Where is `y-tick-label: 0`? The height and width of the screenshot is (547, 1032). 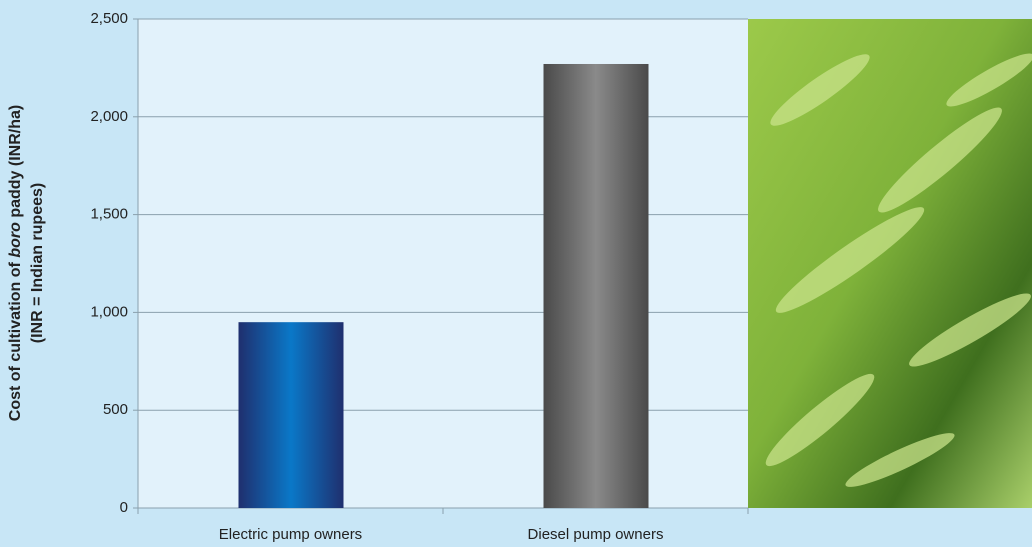 y-tick-label: 0 is located at coordinates (124, 507).